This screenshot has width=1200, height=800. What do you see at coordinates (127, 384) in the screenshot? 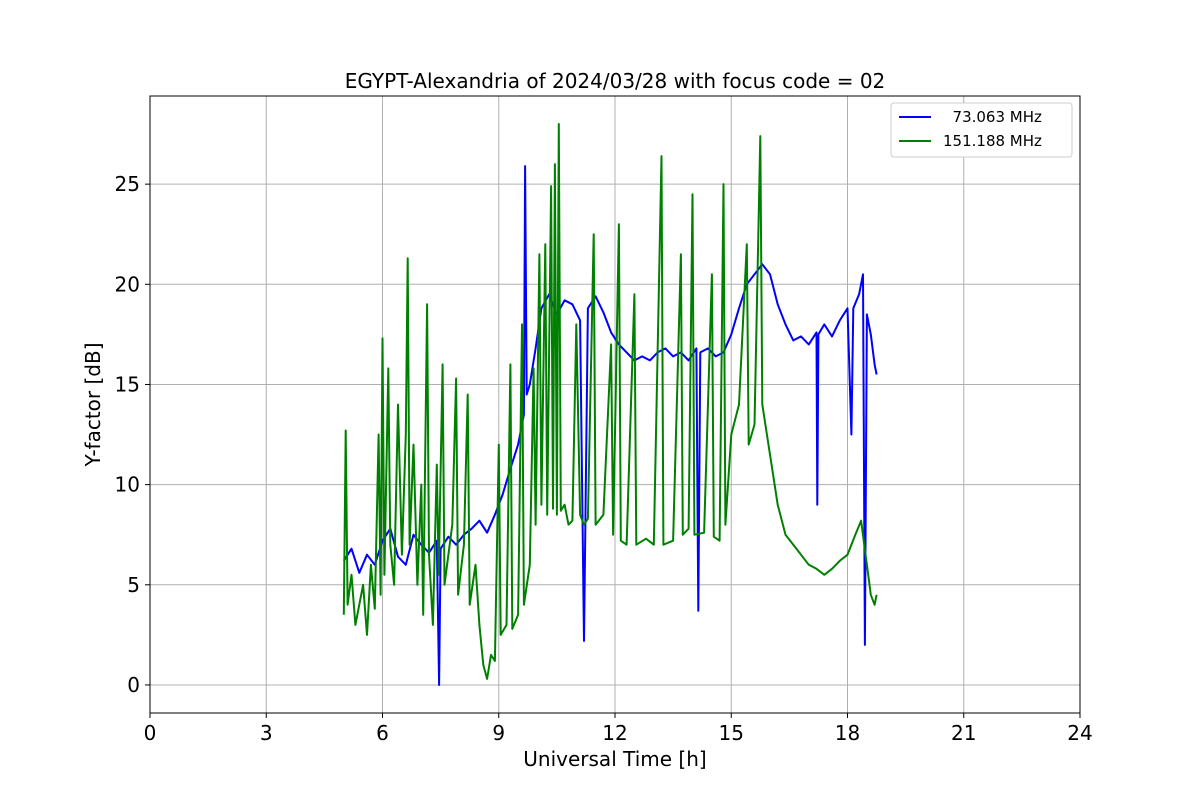
I see `y-tick-label: 15` at bounding box center [127, 384].